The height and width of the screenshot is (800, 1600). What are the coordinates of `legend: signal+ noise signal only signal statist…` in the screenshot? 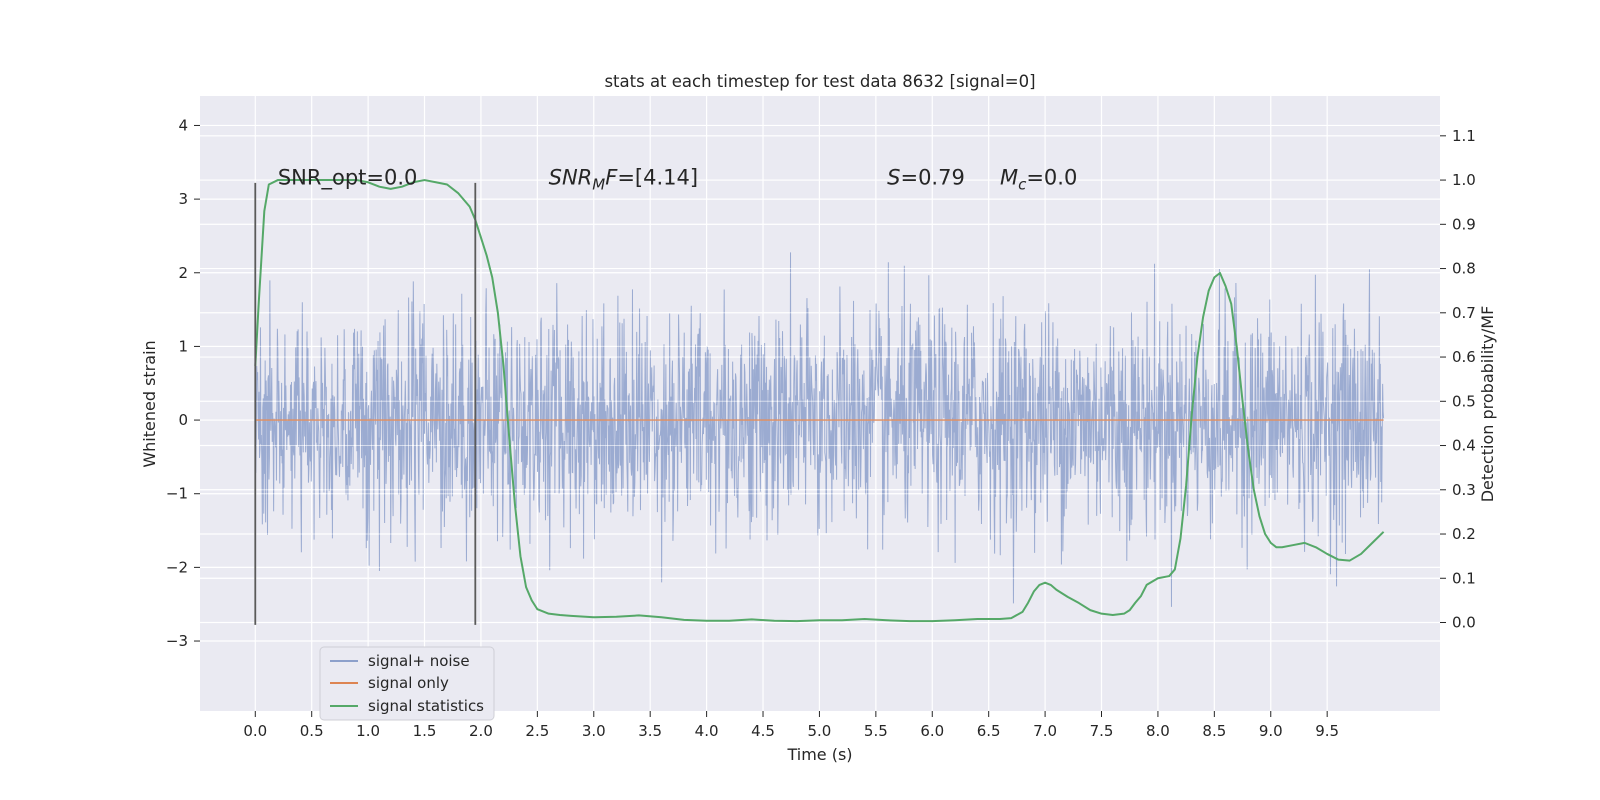 It's located at (407, 683).